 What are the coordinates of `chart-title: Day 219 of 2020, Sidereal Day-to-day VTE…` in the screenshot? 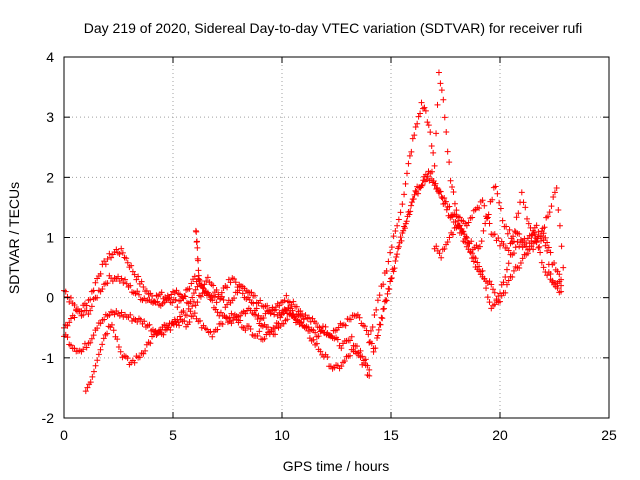 It's located at (333, 28).